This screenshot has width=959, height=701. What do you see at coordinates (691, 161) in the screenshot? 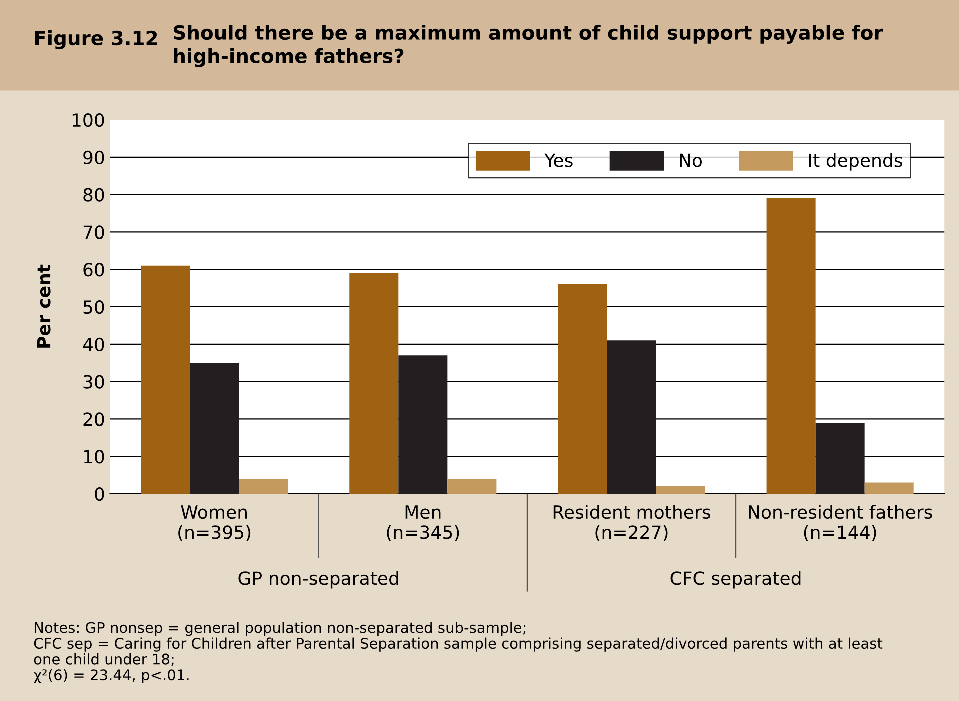
I see `legend-label: No` at bounding box center [691, 161].